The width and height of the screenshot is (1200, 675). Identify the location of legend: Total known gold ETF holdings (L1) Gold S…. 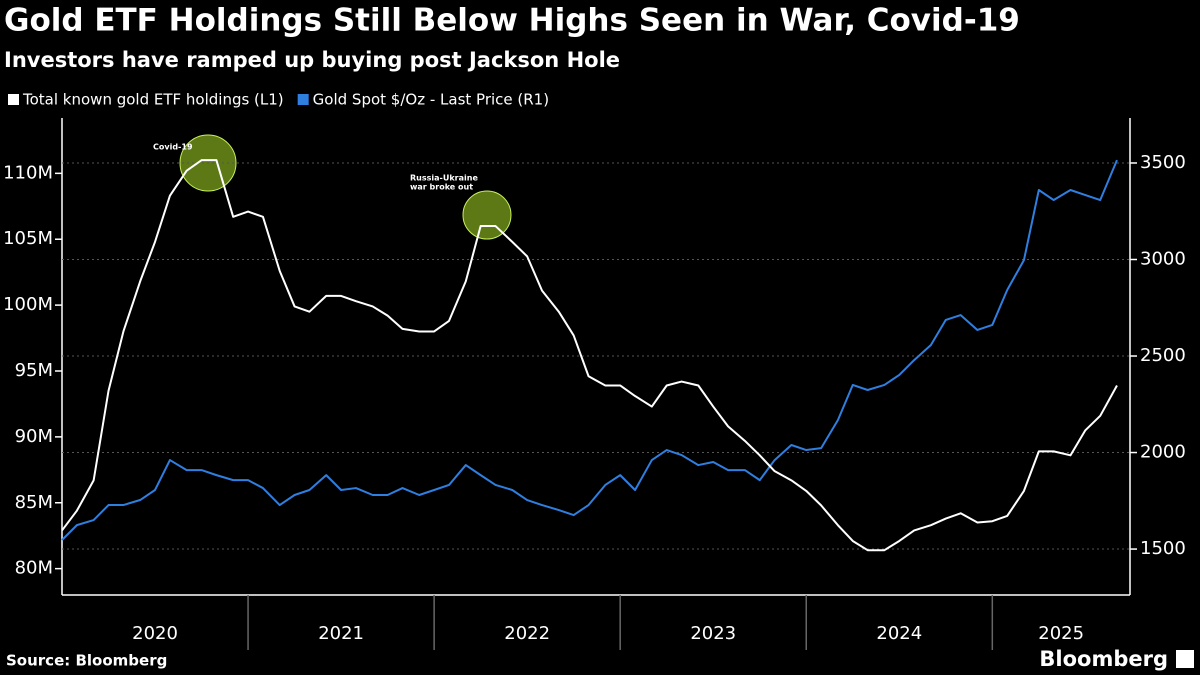
(278, 100).